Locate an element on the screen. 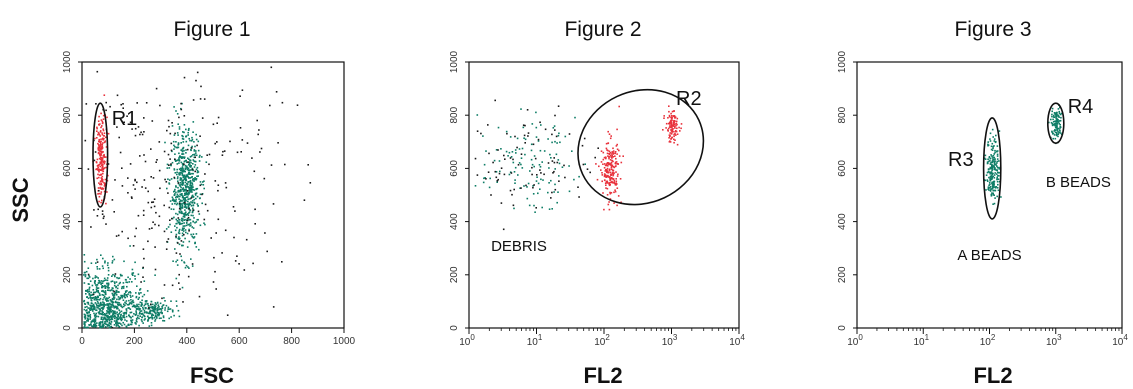 The height and width of the screenshot is (389, 1133). figure-2-gates: R2 is located at coordinates (641, 147).